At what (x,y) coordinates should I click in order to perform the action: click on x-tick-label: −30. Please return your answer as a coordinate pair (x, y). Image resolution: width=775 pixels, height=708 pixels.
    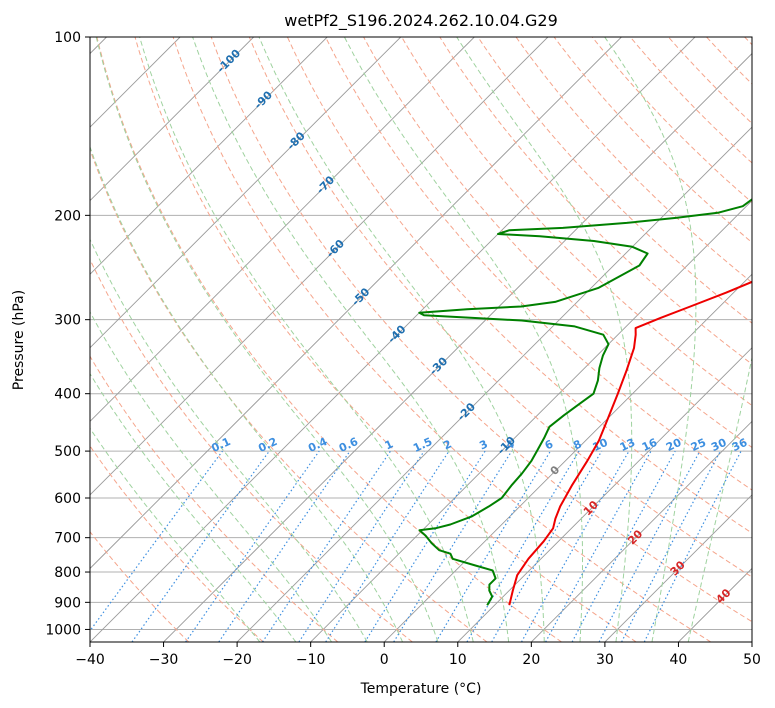
    Looking at the image, I should click on (164, 660).